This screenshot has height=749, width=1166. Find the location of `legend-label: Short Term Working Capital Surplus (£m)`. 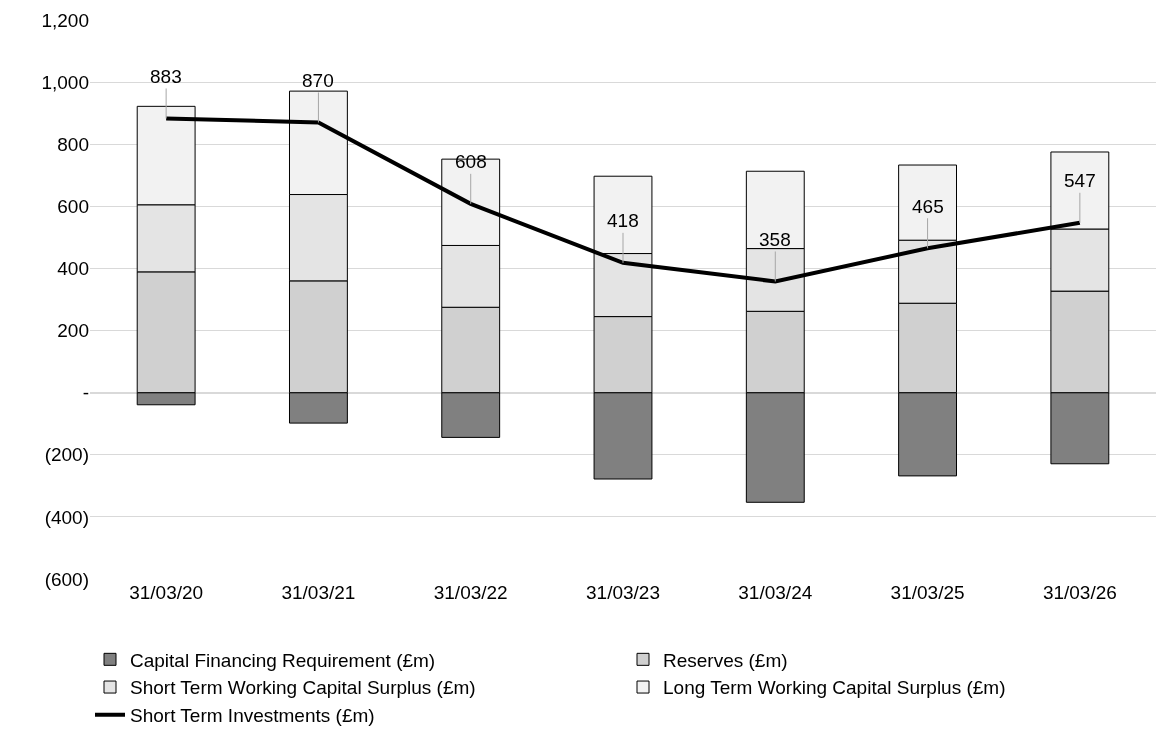

legend-label: Short Term Working Capital Surplus (£m) is located at coordinates (303, 688).